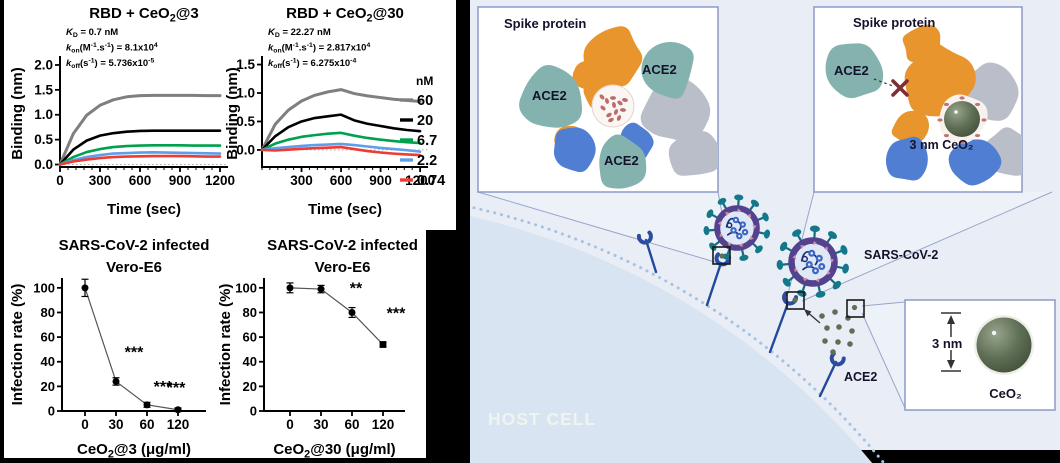 This screenshot has width=1060, height=463. I want to click on ace2-label-3: ACE2, so click(621, 160).